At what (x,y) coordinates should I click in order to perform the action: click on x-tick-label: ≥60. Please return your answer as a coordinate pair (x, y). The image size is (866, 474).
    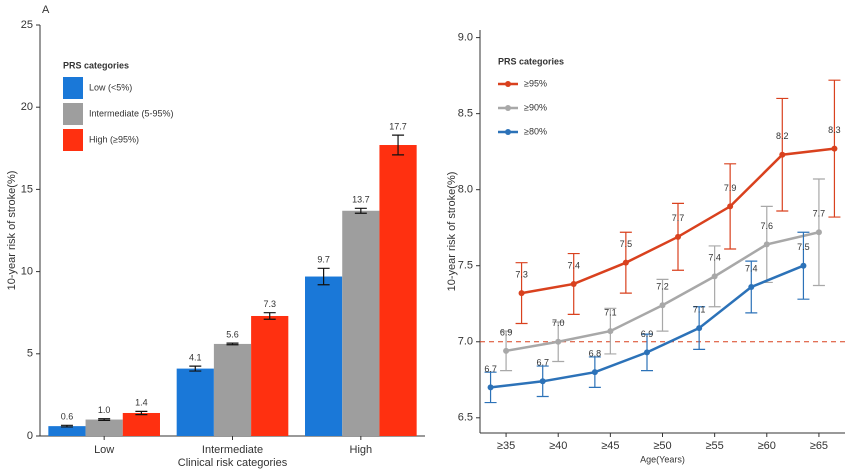
    Looking at the image, I should click on (767, 446).